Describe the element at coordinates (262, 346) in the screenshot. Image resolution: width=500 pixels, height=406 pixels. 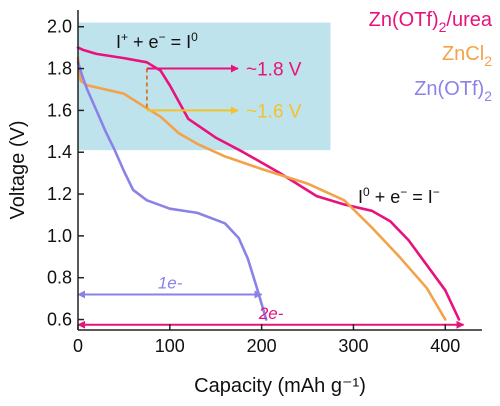
I see `x-tick-label-2: 200` at that location.